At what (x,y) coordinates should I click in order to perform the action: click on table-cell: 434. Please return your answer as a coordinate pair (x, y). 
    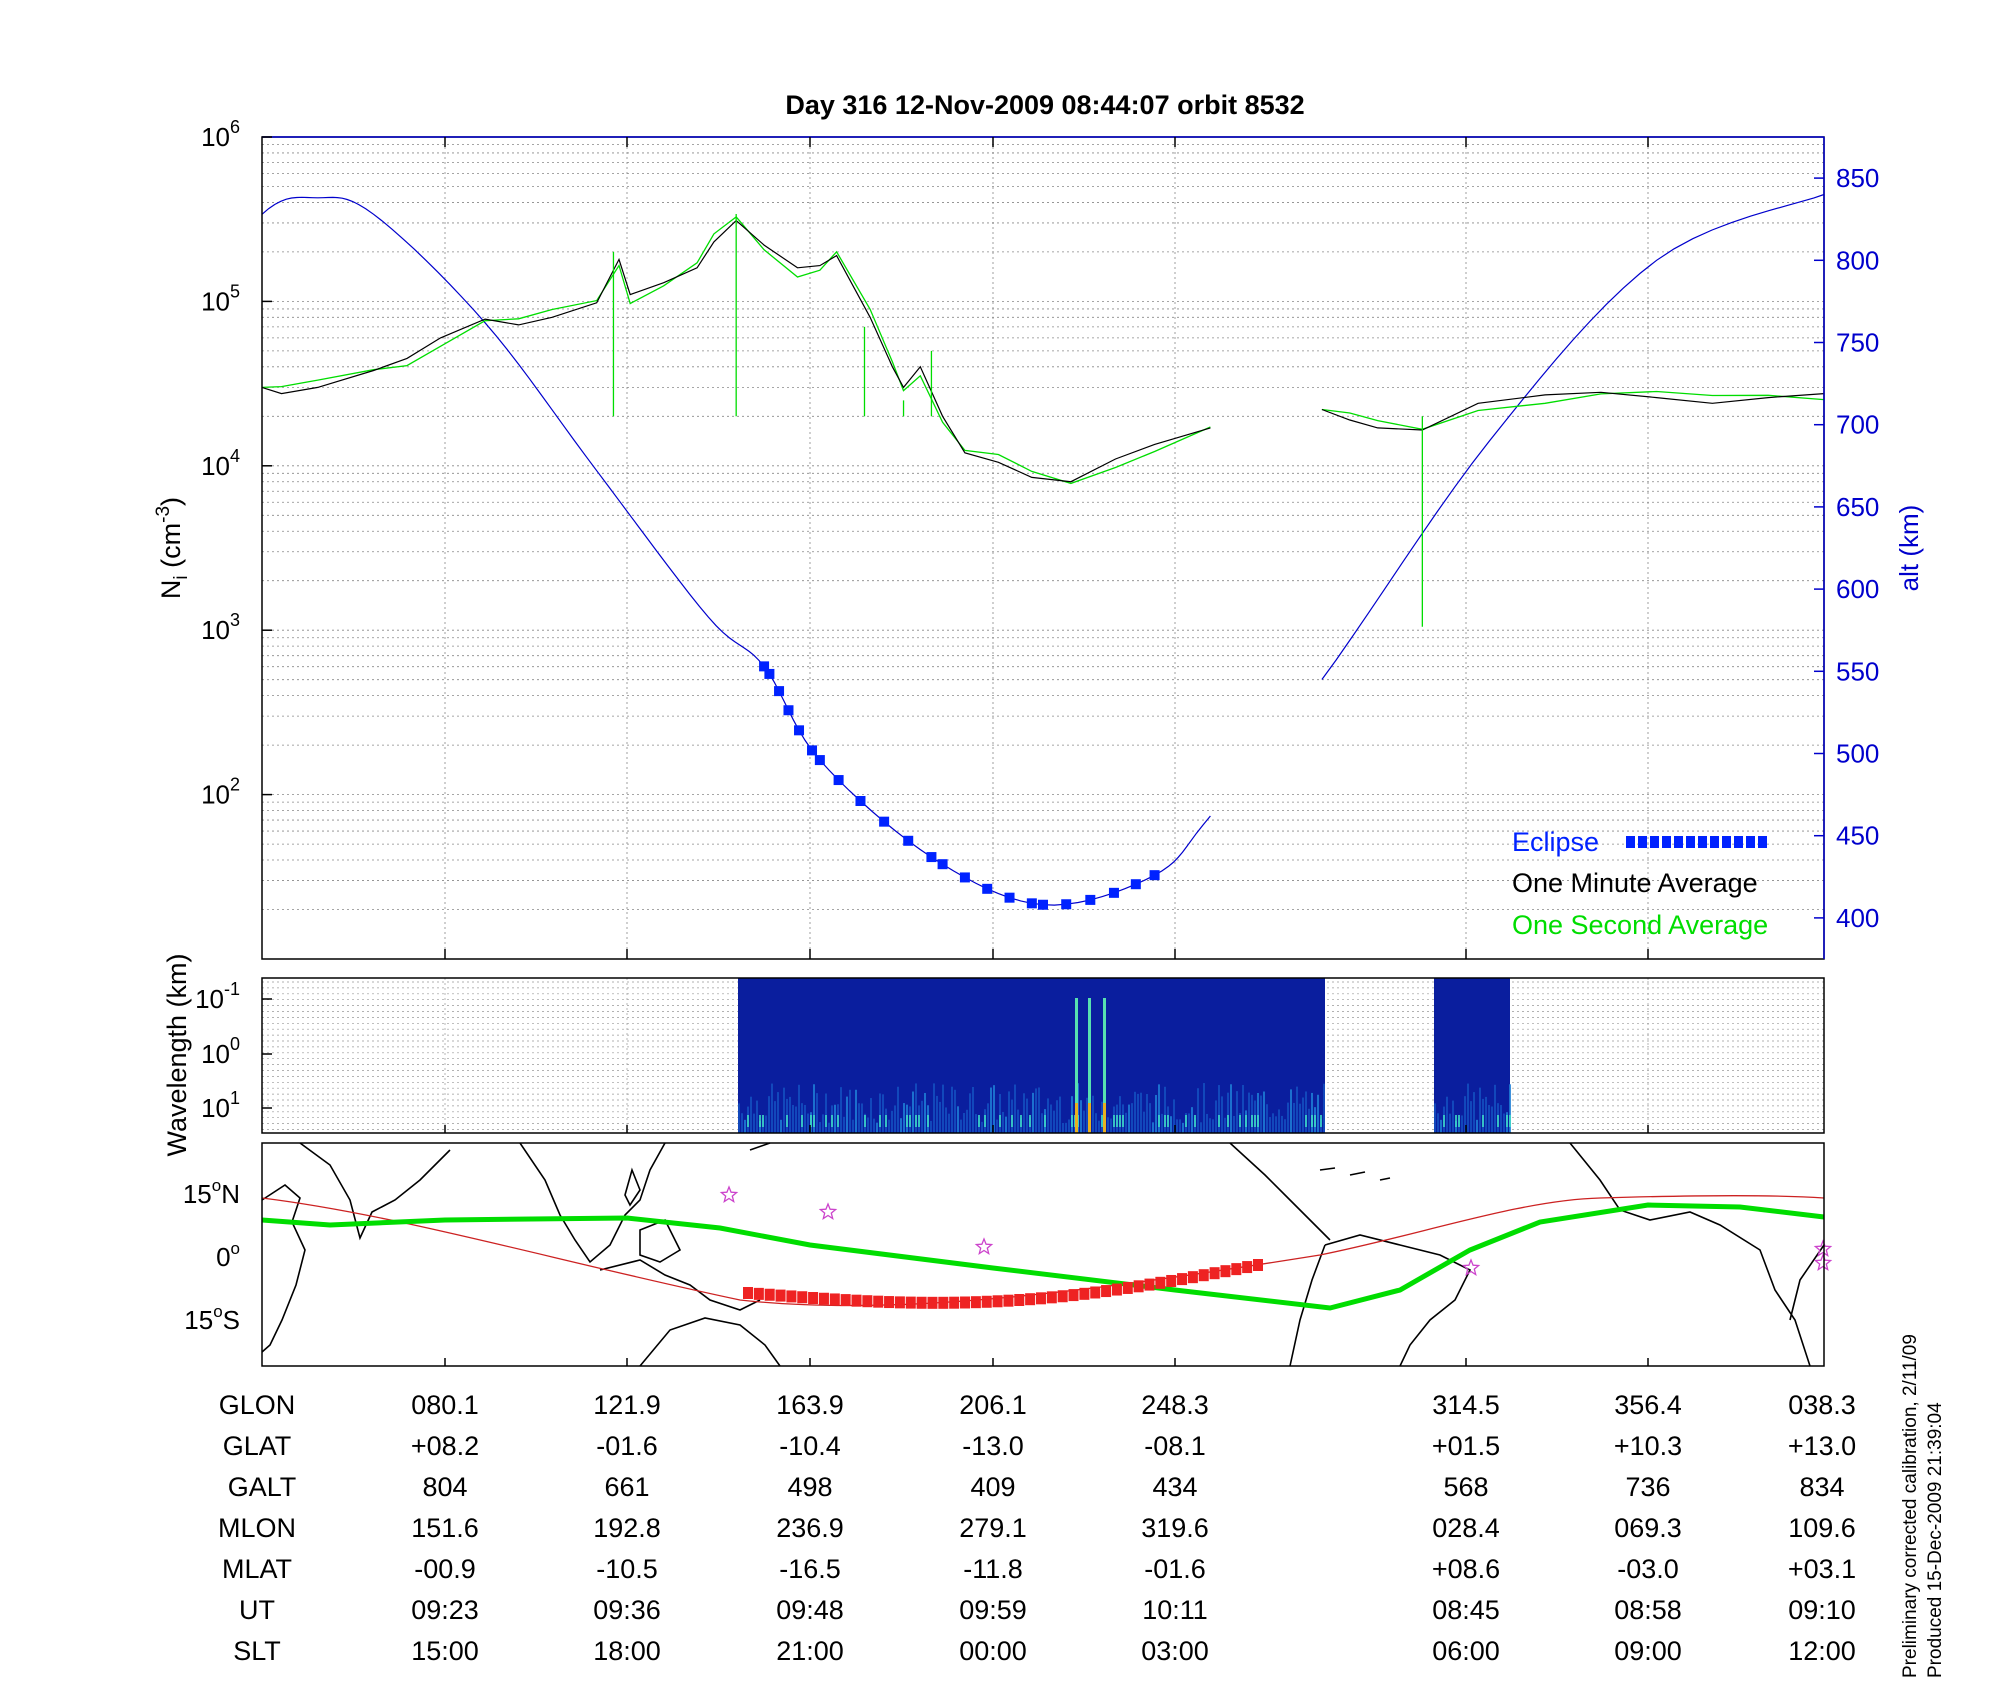
    Looking at the image, I should click on (1174, 1487).